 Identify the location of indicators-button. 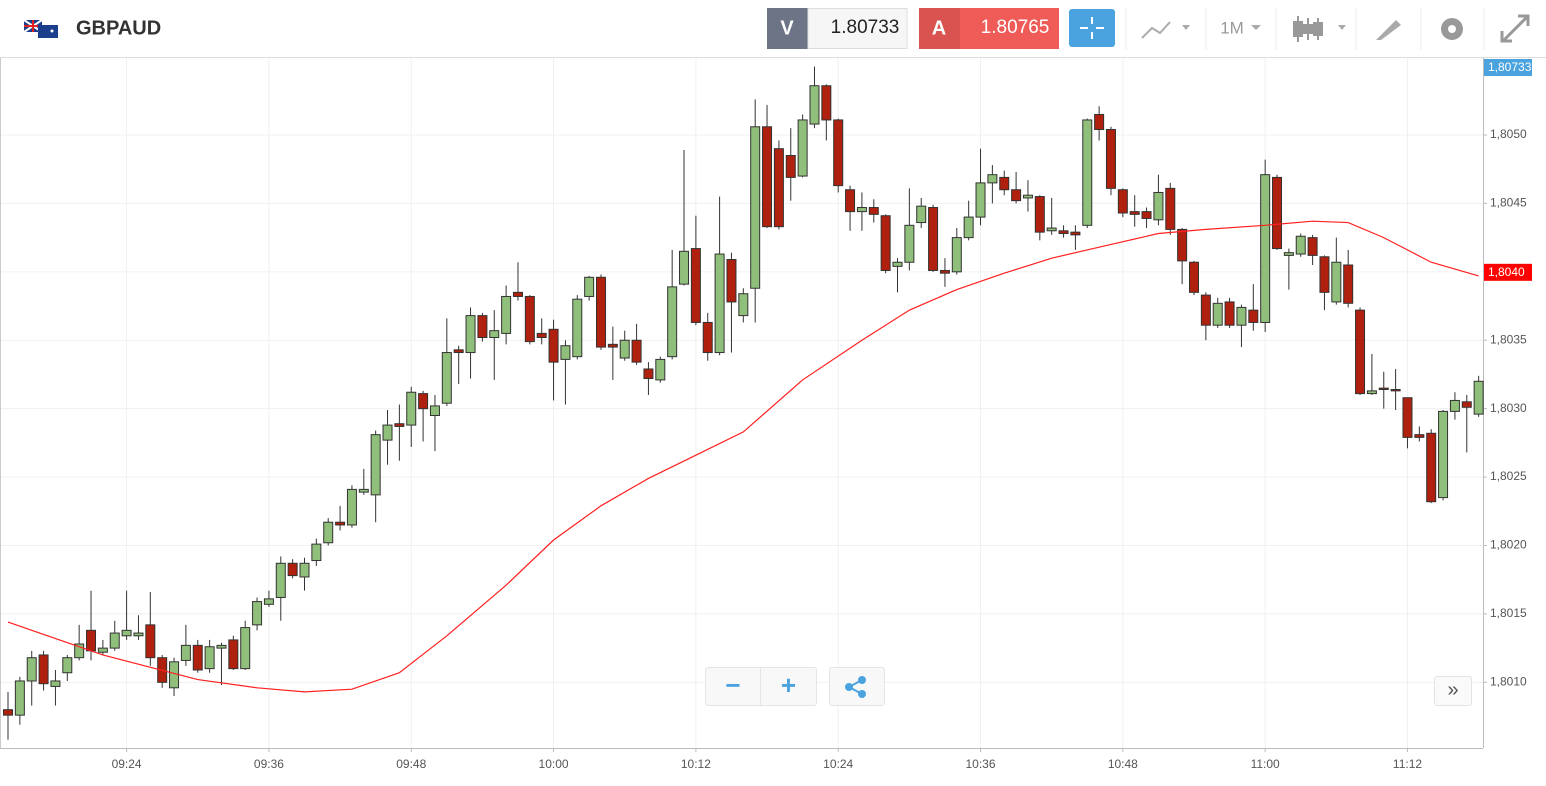
(1165, 30).